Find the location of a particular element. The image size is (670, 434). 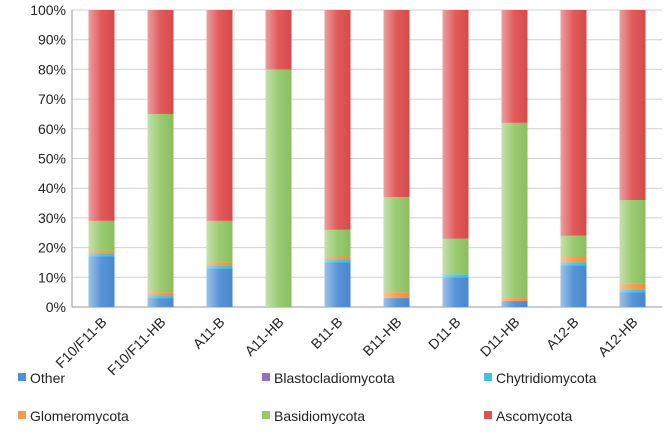

x-tick-label: A12-HB is located at coordinates (618, 337).